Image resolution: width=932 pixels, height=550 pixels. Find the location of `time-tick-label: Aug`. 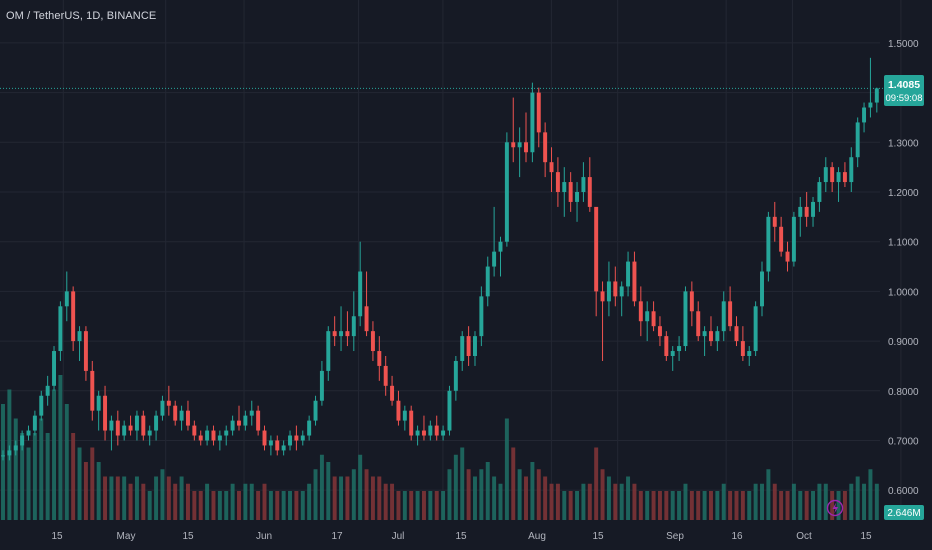

time-tick-label: Aug is located at coordinates (537, 536).